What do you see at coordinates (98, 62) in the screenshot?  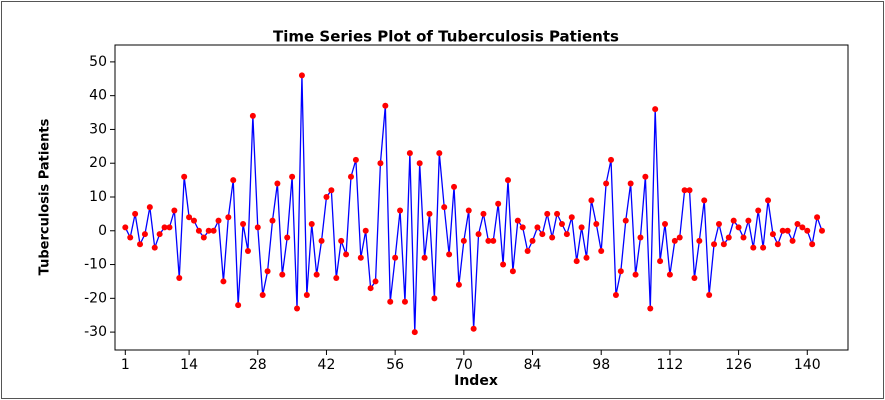 I see `y-tick-label: 50` at bounding box center [98, 62].